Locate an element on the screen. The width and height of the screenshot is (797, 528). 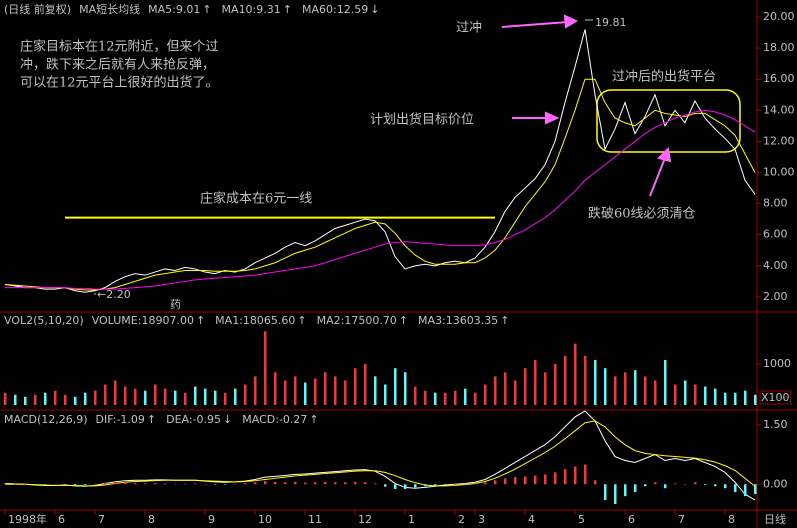
x-tick-label: 10 is located at coordinates (265, 519).